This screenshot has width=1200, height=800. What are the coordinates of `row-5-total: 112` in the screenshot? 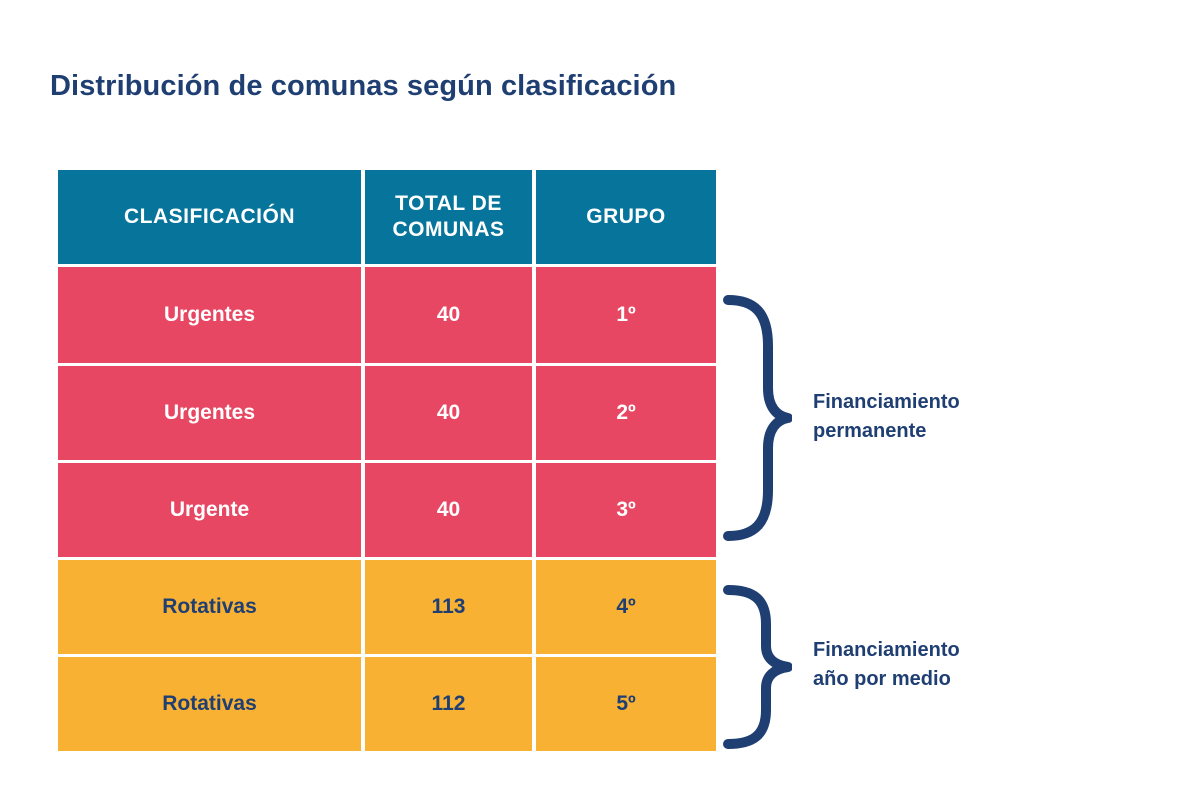 It's located at (448, 704).